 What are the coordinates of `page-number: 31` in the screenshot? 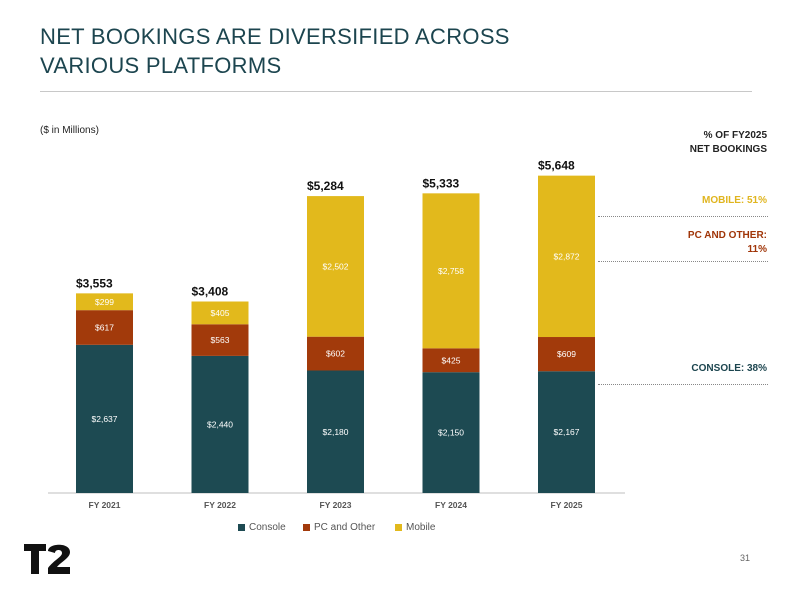 It's located at (744, 558).